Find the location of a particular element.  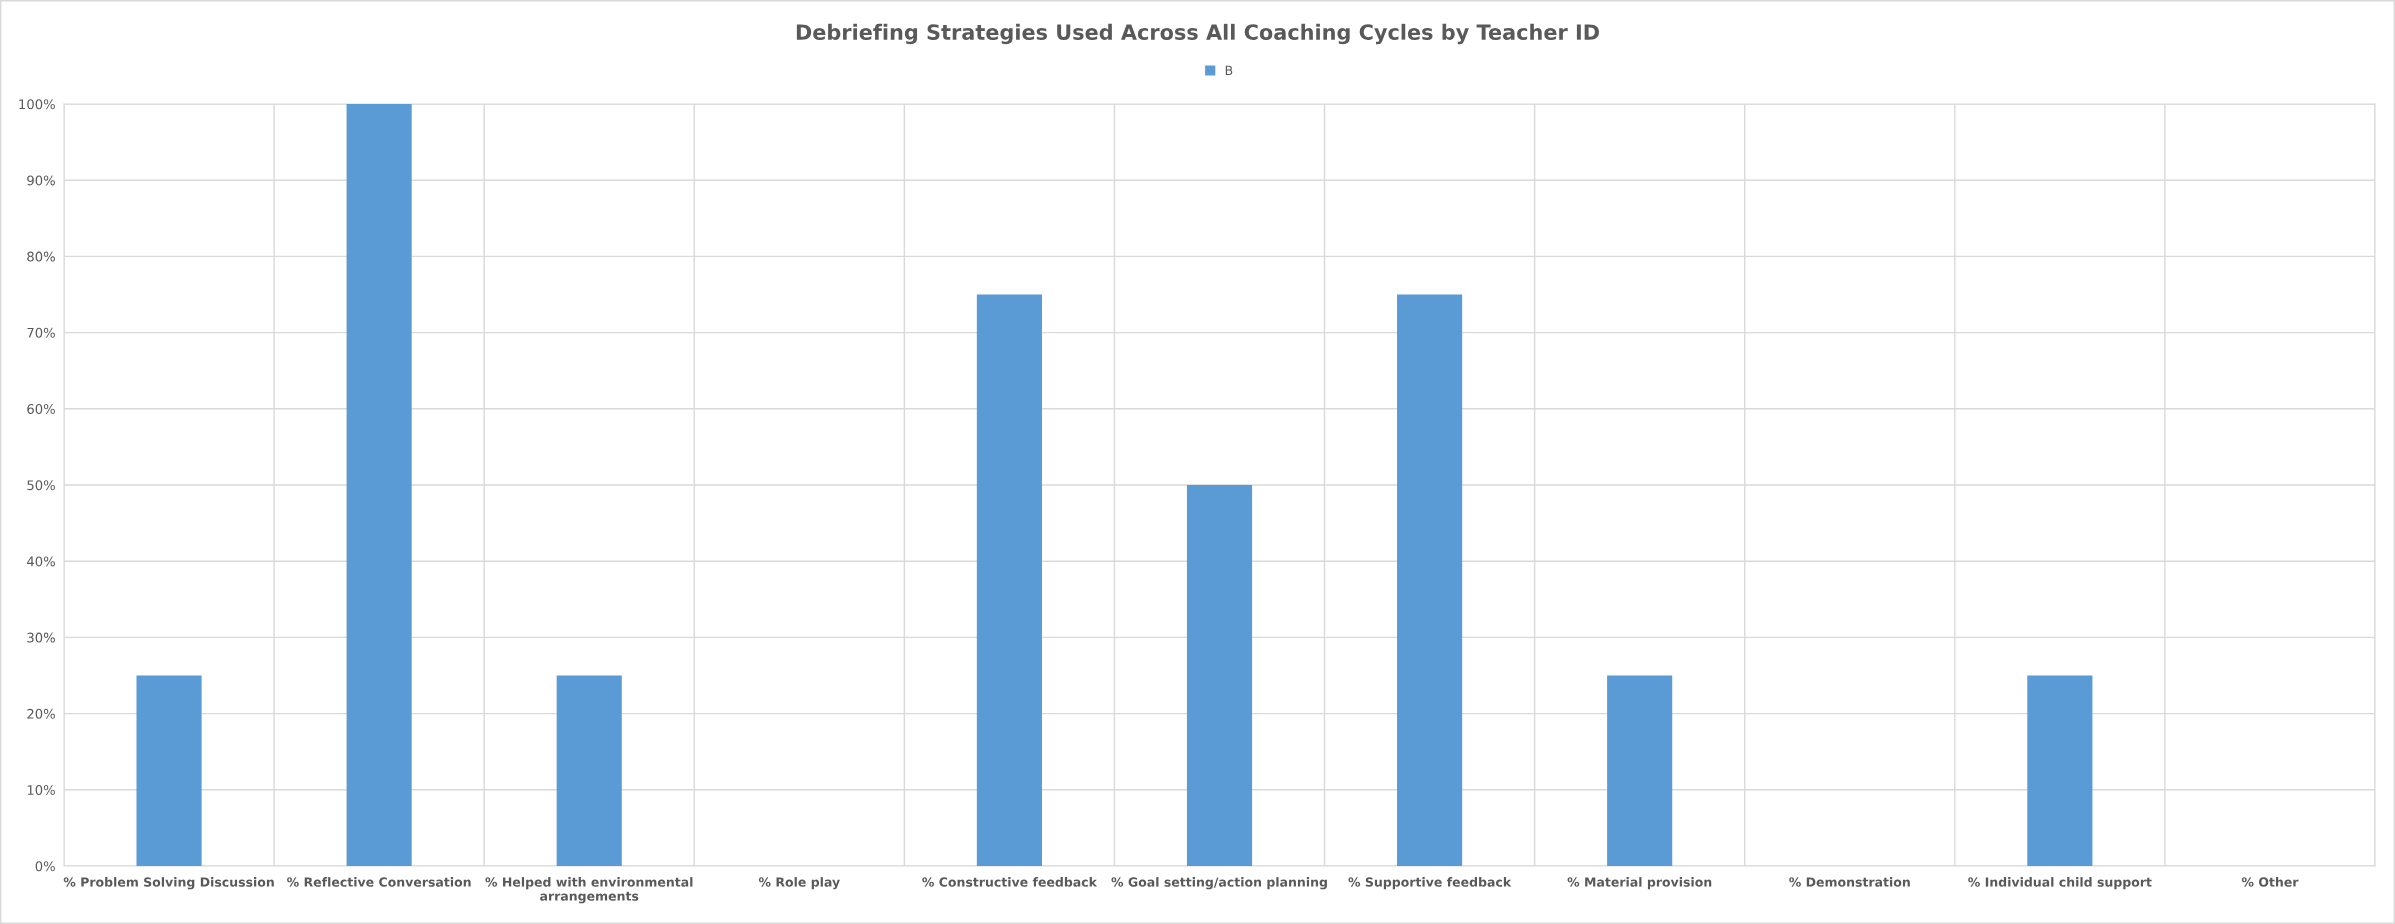

y-tick-label: 30% is located at coordinates (41, 637).